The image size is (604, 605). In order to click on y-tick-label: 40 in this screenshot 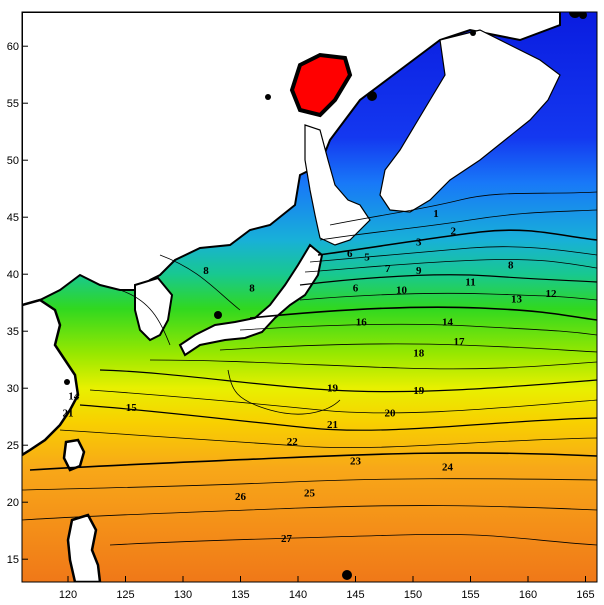, I will do `click(13, 275)`.